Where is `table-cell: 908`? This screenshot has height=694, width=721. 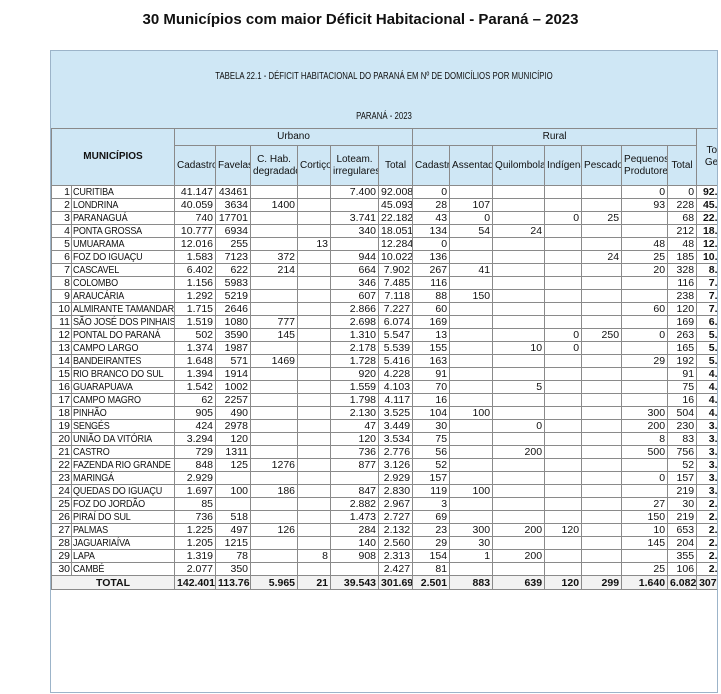 table-cell: 908 is located at coordinates (355, 556).